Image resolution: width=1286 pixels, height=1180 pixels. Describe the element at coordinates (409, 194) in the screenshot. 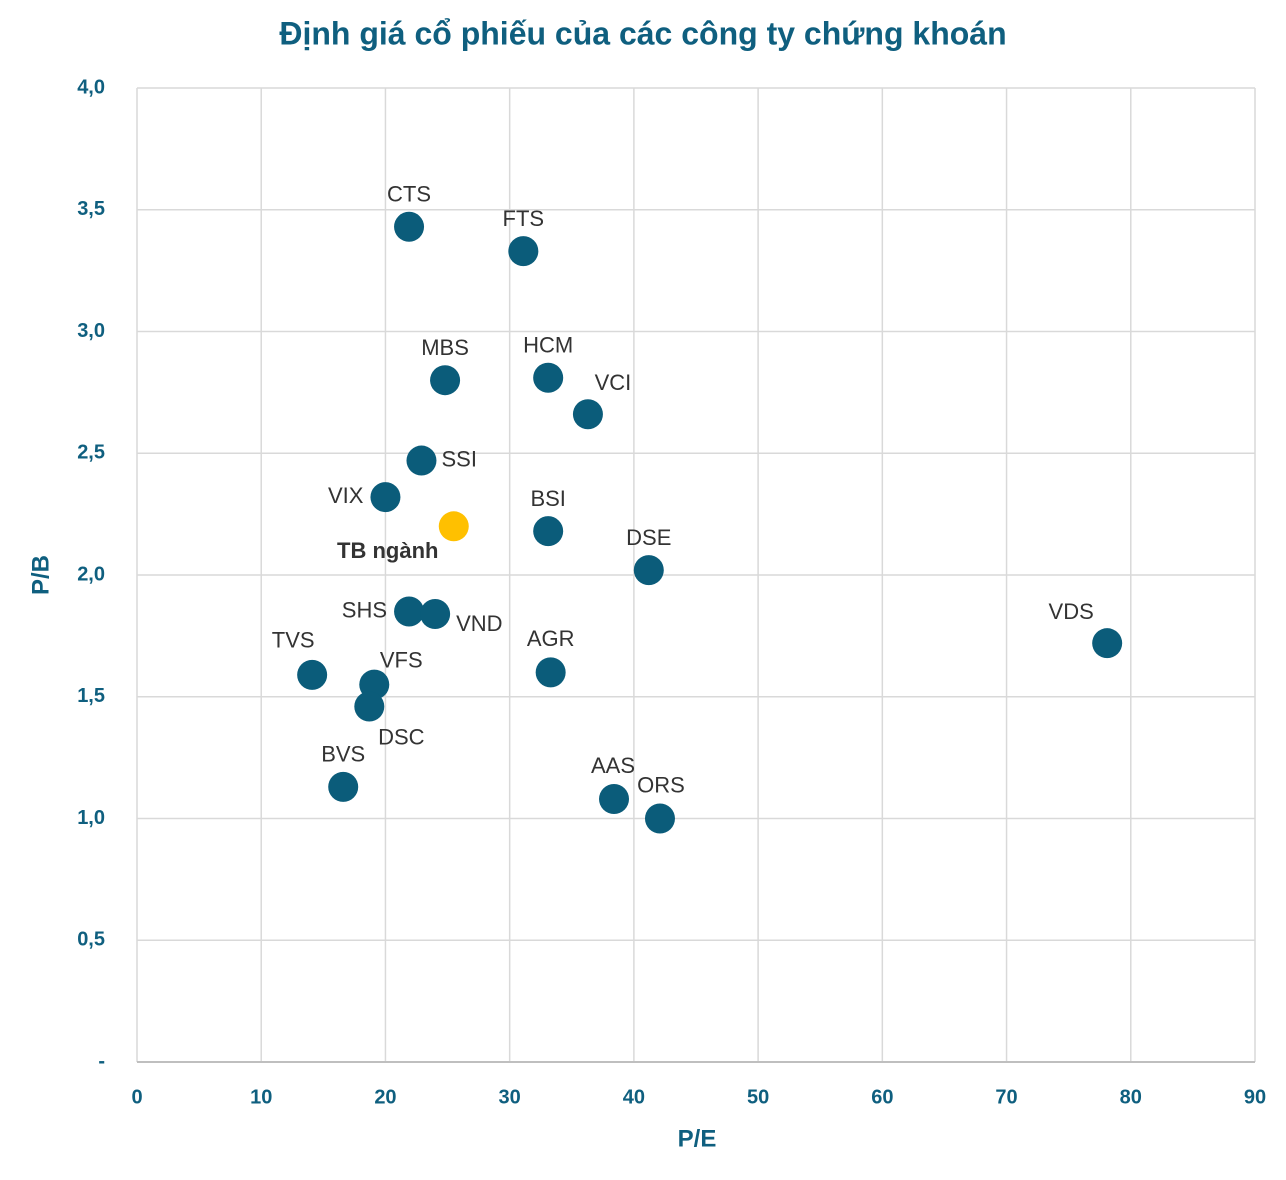

I see `point-label: CTS` at that location.